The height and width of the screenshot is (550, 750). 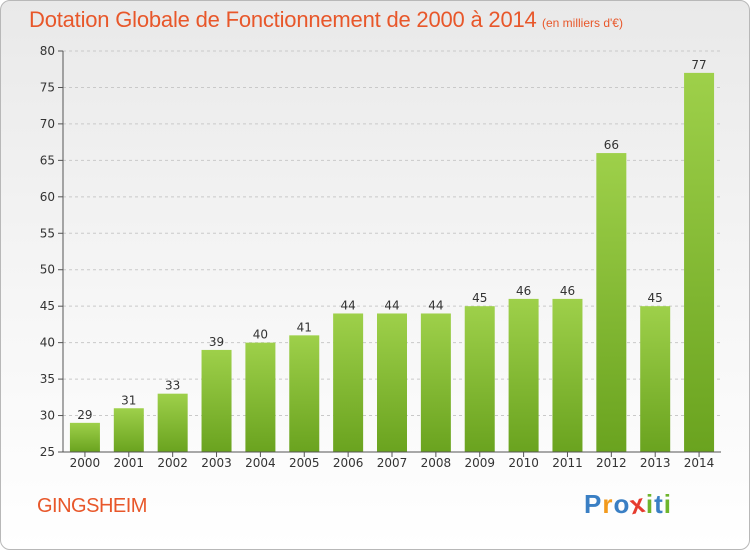 I want to click on y-tick-label: 30, so click(x=47, y=416).